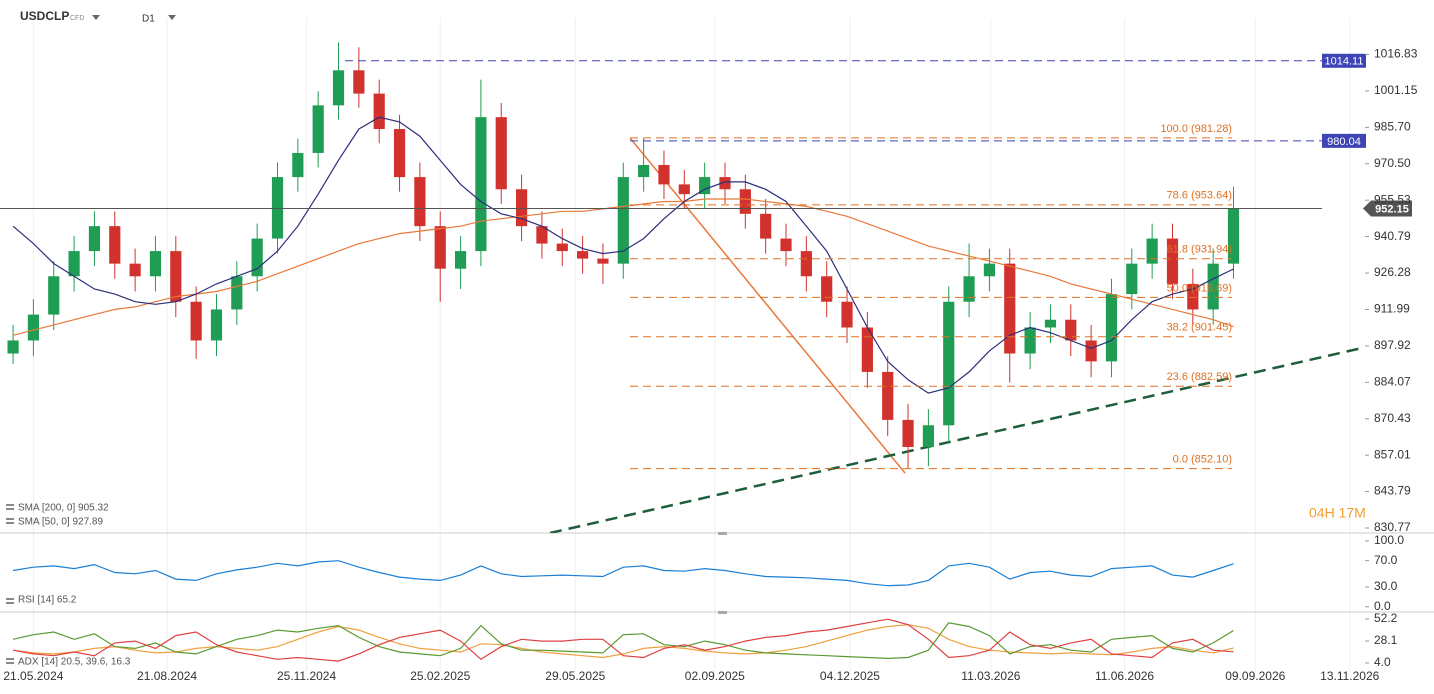 Image resolution: width=1434 pixels, height=694 pixels. What do you see at coordinates (306, 676) in the screenshot?
I see `x-tick-label: 25.11.2024` at bounding box center [306, 676].